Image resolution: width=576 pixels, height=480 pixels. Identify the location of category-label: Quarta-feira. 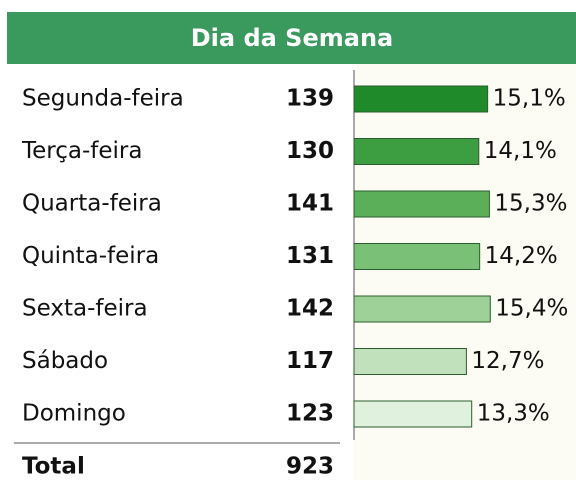
(92, 204).